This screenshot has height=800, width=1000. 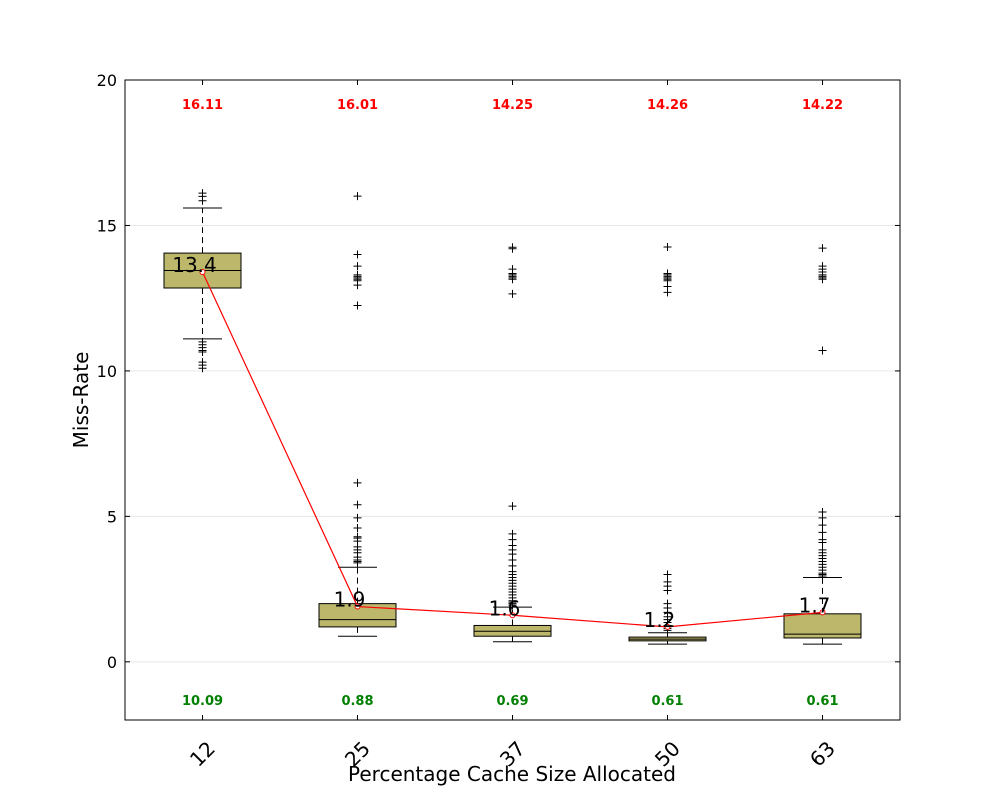 What do you see at coordinates (822, 105) in the screenshot?
I see `max-value-label: 14.22` at bounding box center [822, 105].